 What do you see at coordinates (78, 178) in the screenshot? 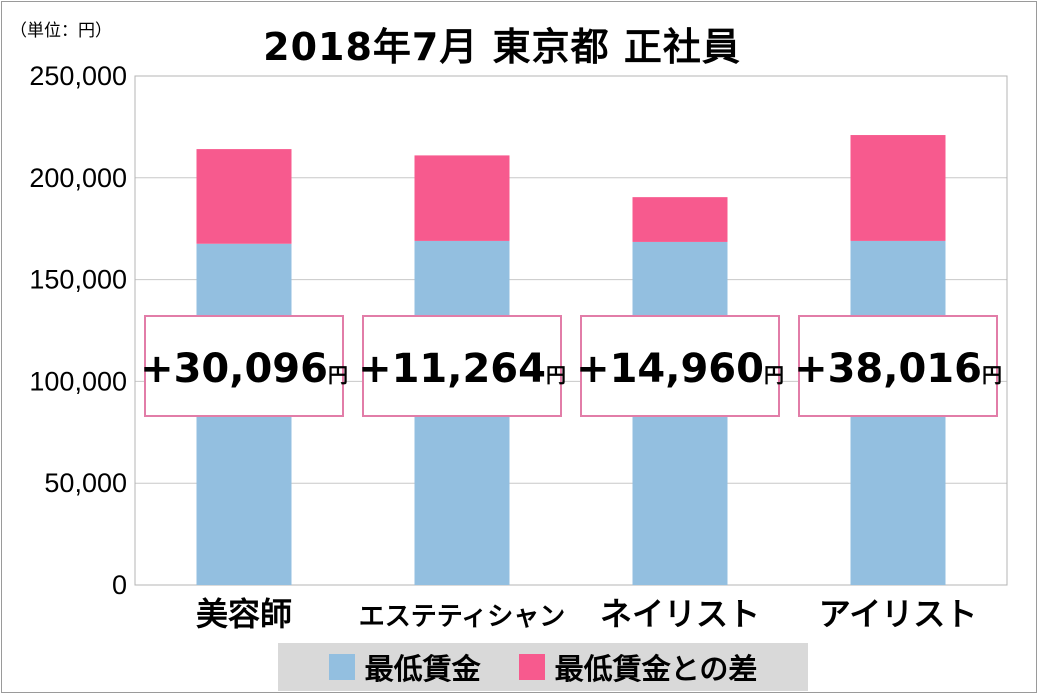
I see `y-tick-label: 200,000` at bounding box center [78, 178].